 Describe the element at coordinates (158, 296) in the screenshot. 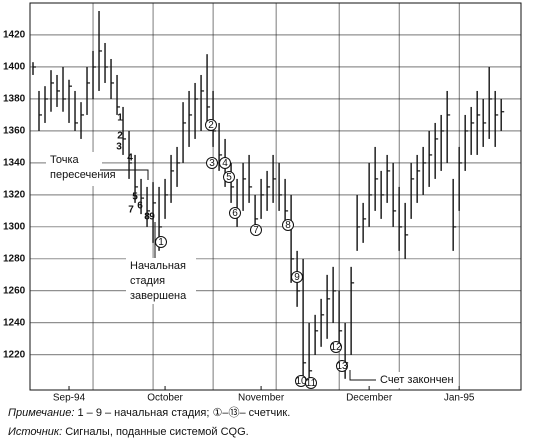

I see `annotation: завершена` at that location.